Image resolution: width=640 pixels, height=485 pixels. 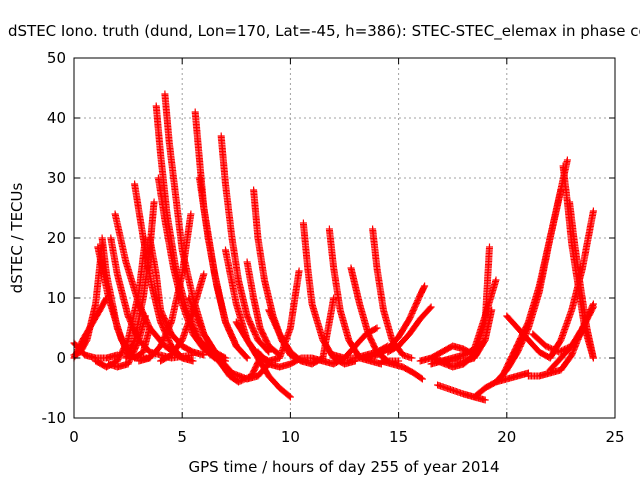 I want to click on y-tick-label: 0, so click(x=61, y=358).